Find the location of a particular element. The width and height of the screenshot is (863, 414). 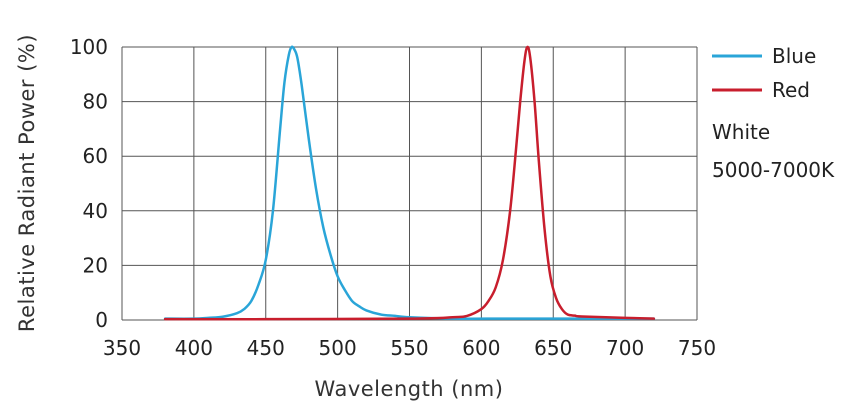

y-tick-label: 80 is located at coordinates (95, 102).